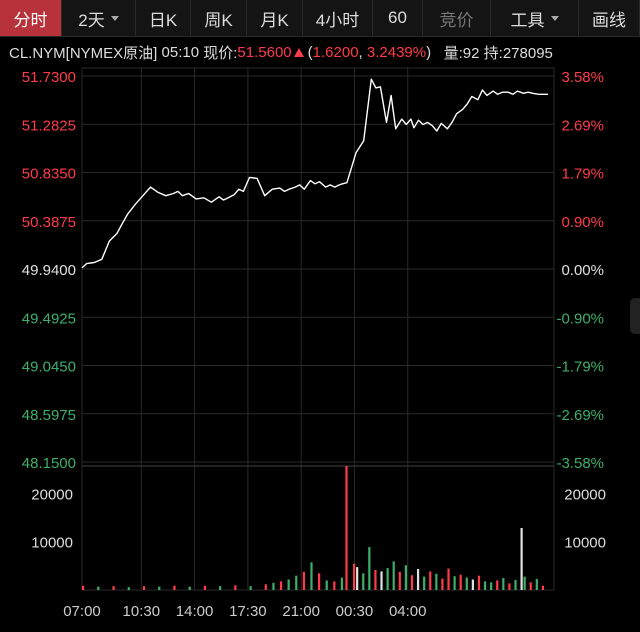 The image size is (640, 632). What do you see at coordinates (461, 53) in the screenshot?
I see `volume: 量:92` at bounding box center [461, 53].